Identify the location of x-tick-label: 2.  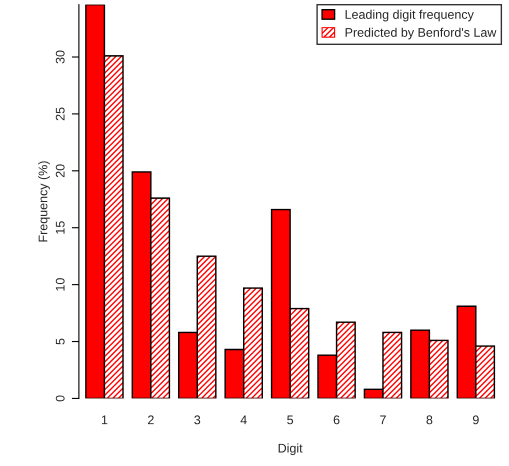
(151, 419).